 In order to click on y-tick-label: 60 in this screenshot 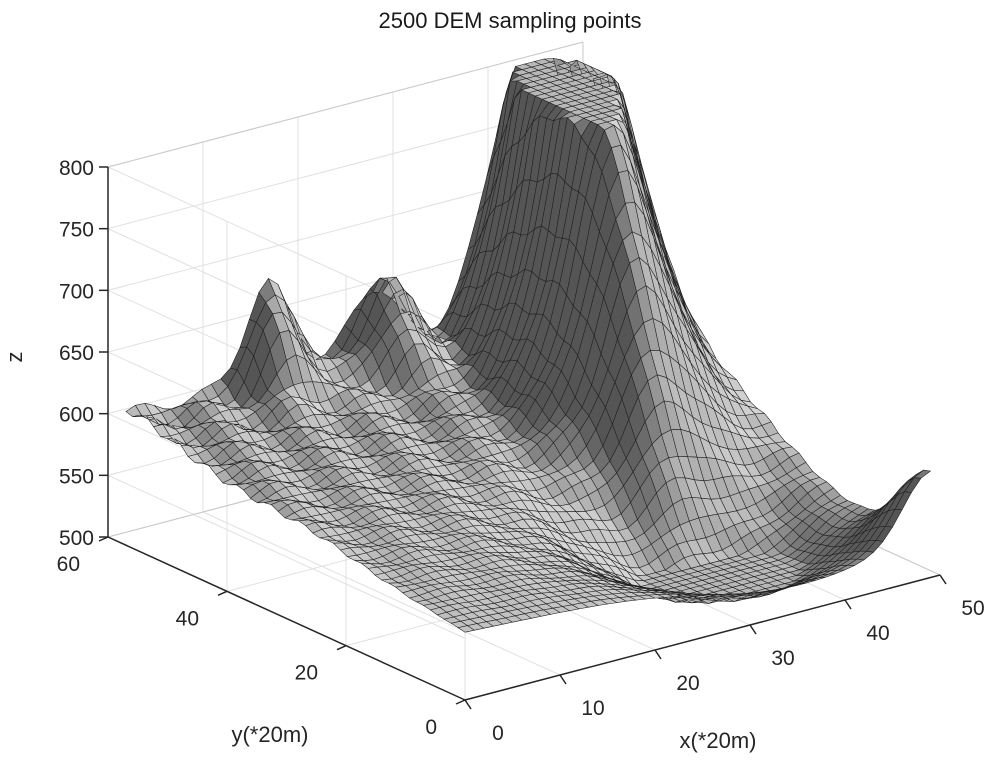, I will do `click(68, 564)`.